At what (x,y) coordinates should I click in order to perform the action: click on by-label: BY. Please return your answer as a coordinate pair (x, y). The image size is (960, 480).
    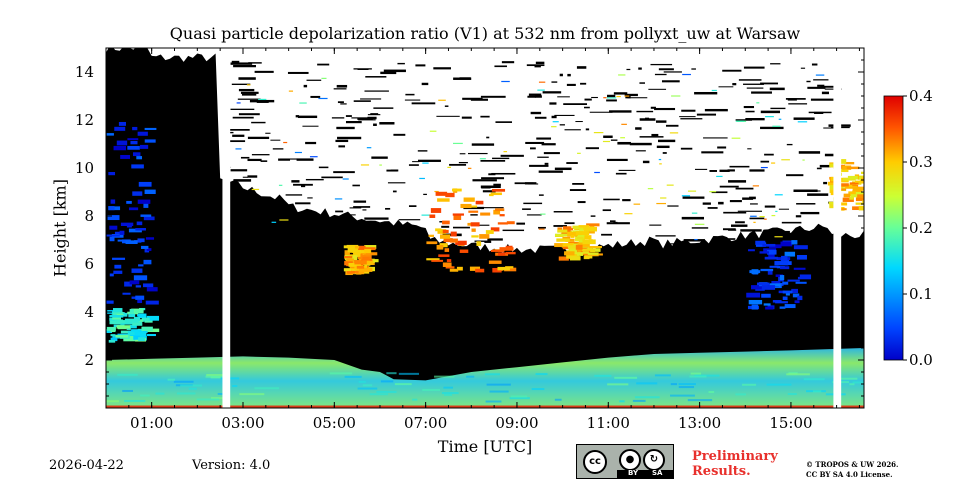
    Looking at the image, I should click on (633, 473).